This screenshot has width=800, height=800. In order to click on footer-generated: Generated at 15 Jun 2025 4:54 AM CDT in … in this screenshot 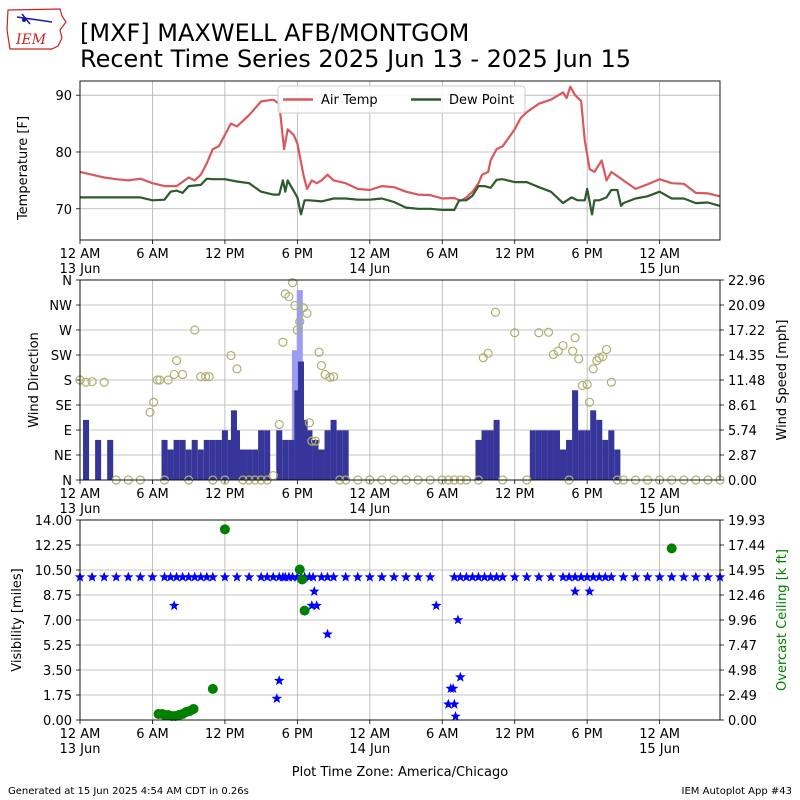, I will do `click(128, 791)`.